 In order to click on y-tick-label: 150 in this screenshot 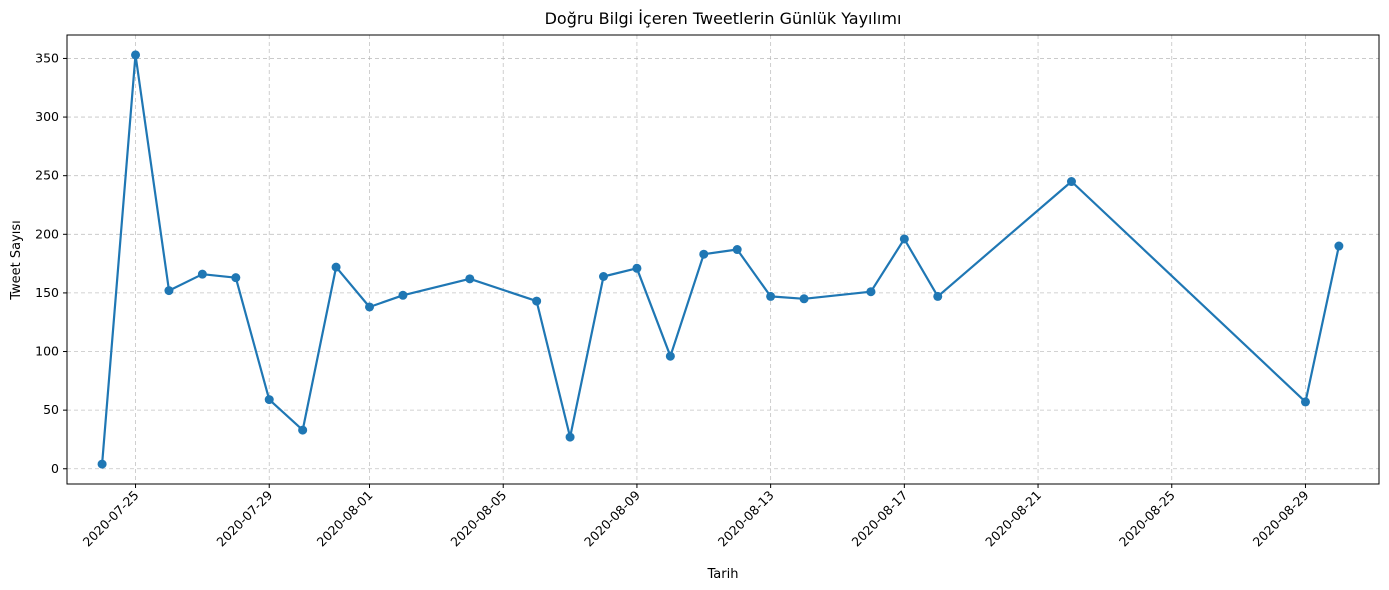, I will do `click(47, 292)`.